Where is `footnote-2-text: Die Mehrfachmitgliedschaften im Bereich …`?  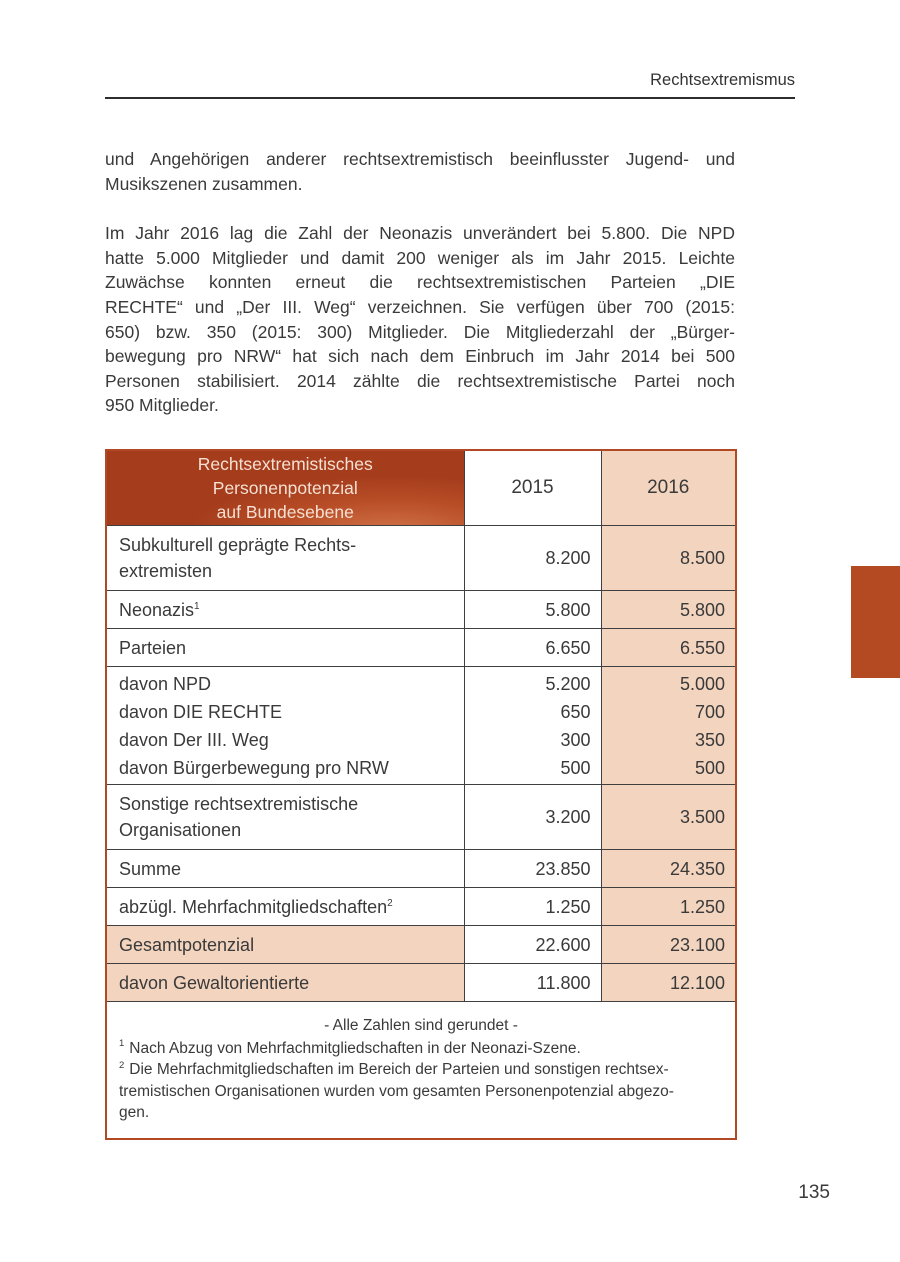 footnote-2-text: Die Mehrfachmitgliedschaften im Bereich … is located at coordinates (396, 1091).